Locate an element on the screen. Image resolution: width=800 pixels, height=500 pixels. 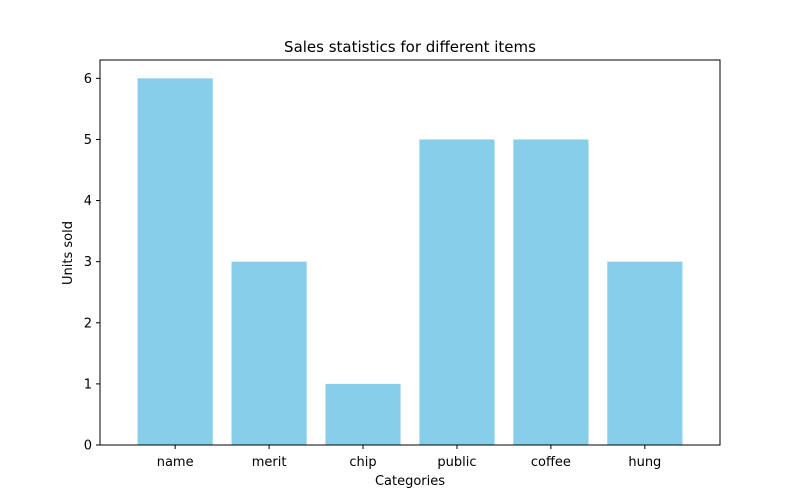
bar-public is located at coordinates (457, 292).